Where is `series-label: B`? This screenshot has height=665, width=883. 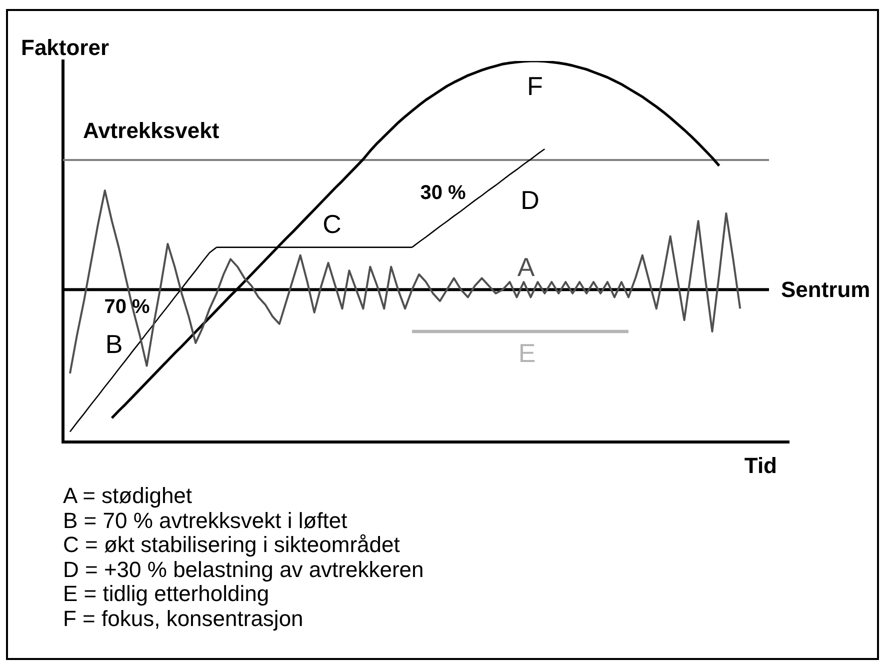 series-label: B is located at coordinates (114, 344).